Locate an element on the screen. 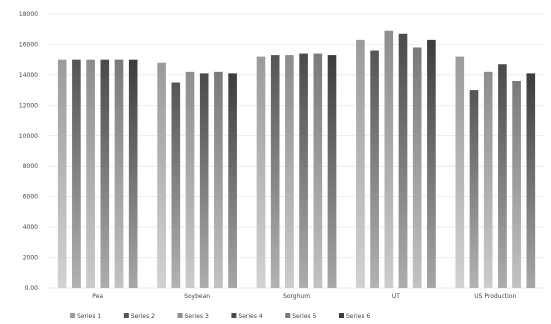 Image resolution: width=551 pixels, height=324 pixels. y-tick-label: 18000 is located at coordinates (28, 14).